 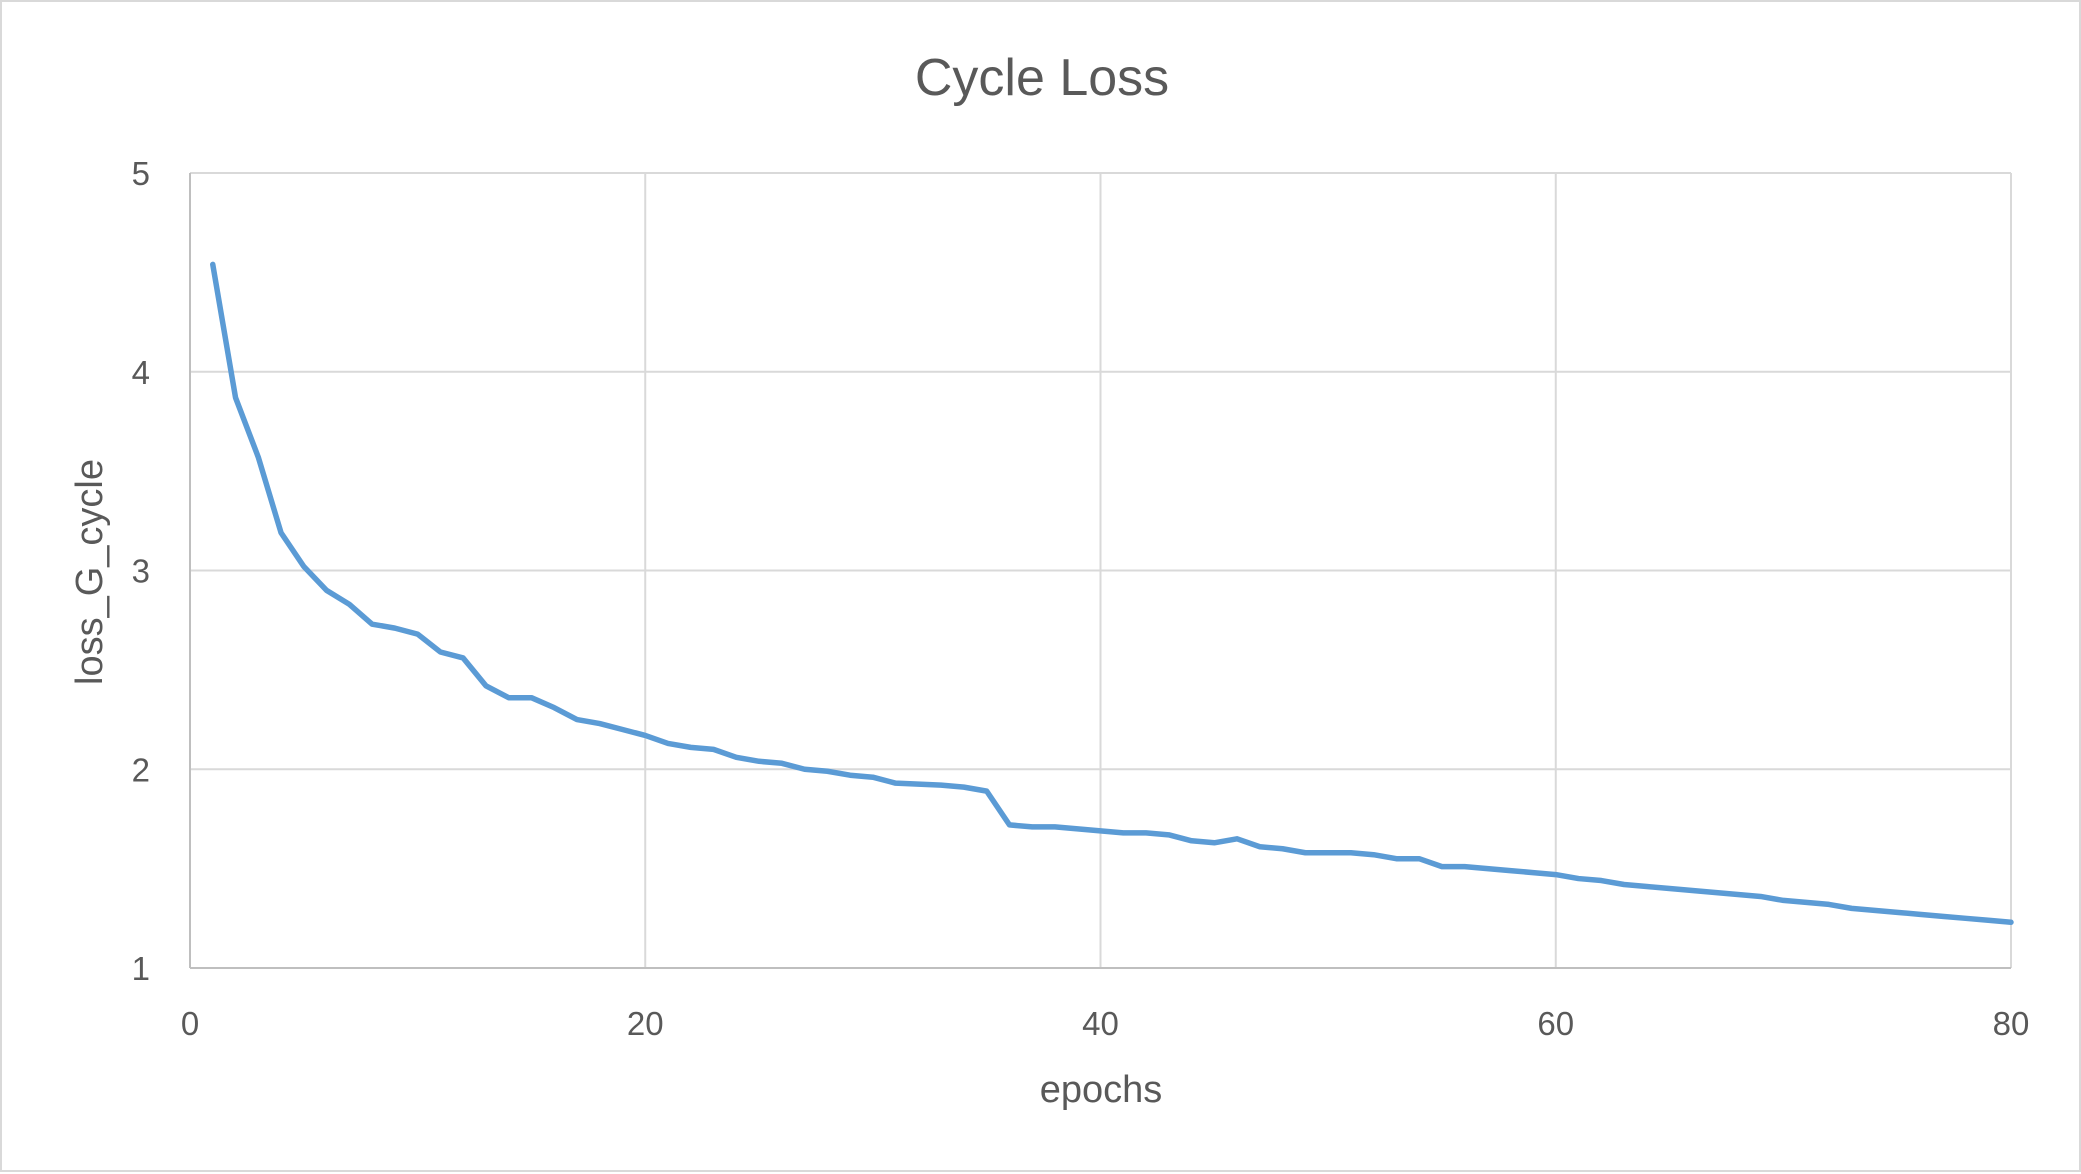 What do you see at coordinates (141, 372) in the screenshot?
I see `y-tick-label: 4` at bounding box center [141, 372].